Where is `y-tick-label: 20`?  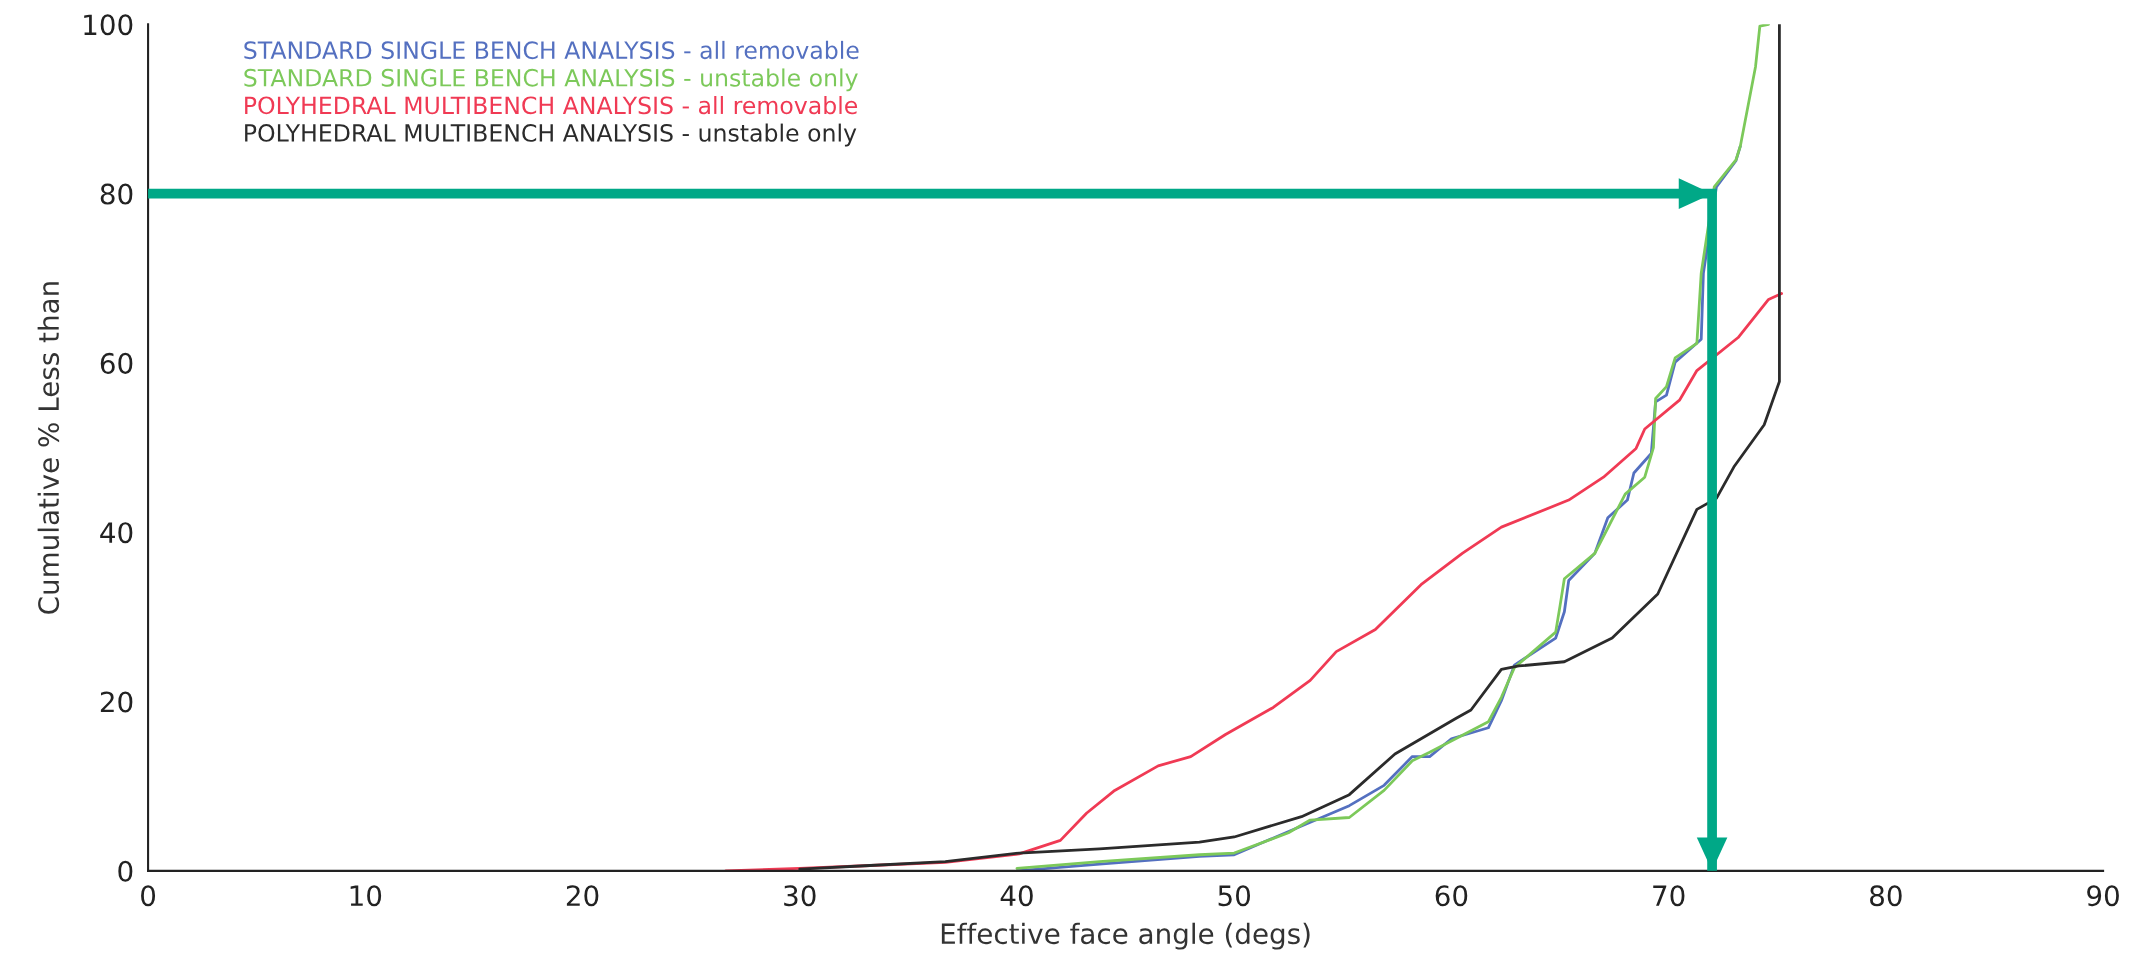 y-tick-label: 20 is located at coordinates (116, 702).